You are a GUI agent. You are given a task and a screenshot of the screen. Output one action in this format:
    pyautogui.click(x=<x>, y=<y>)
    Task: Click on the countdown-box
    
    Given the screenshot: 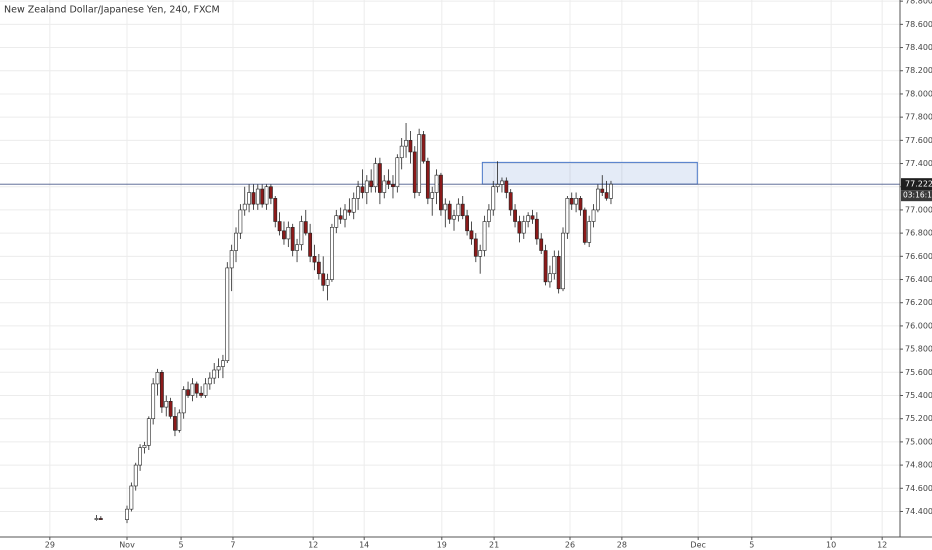 What is the action you would take?
    pyautogui.click(x=916, y=196)
    